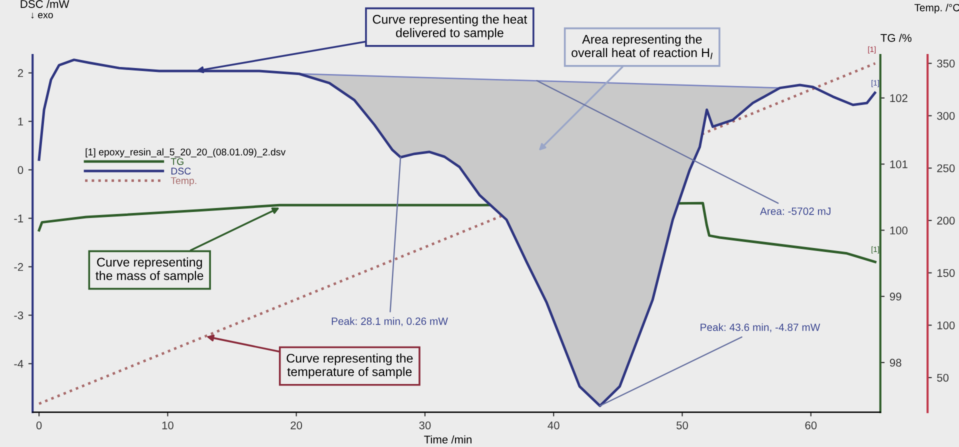  What do you see at coordinates (896, 362) in the screenshot?
I see `y2-tick-label: 98` at bounding box center [896, 362].